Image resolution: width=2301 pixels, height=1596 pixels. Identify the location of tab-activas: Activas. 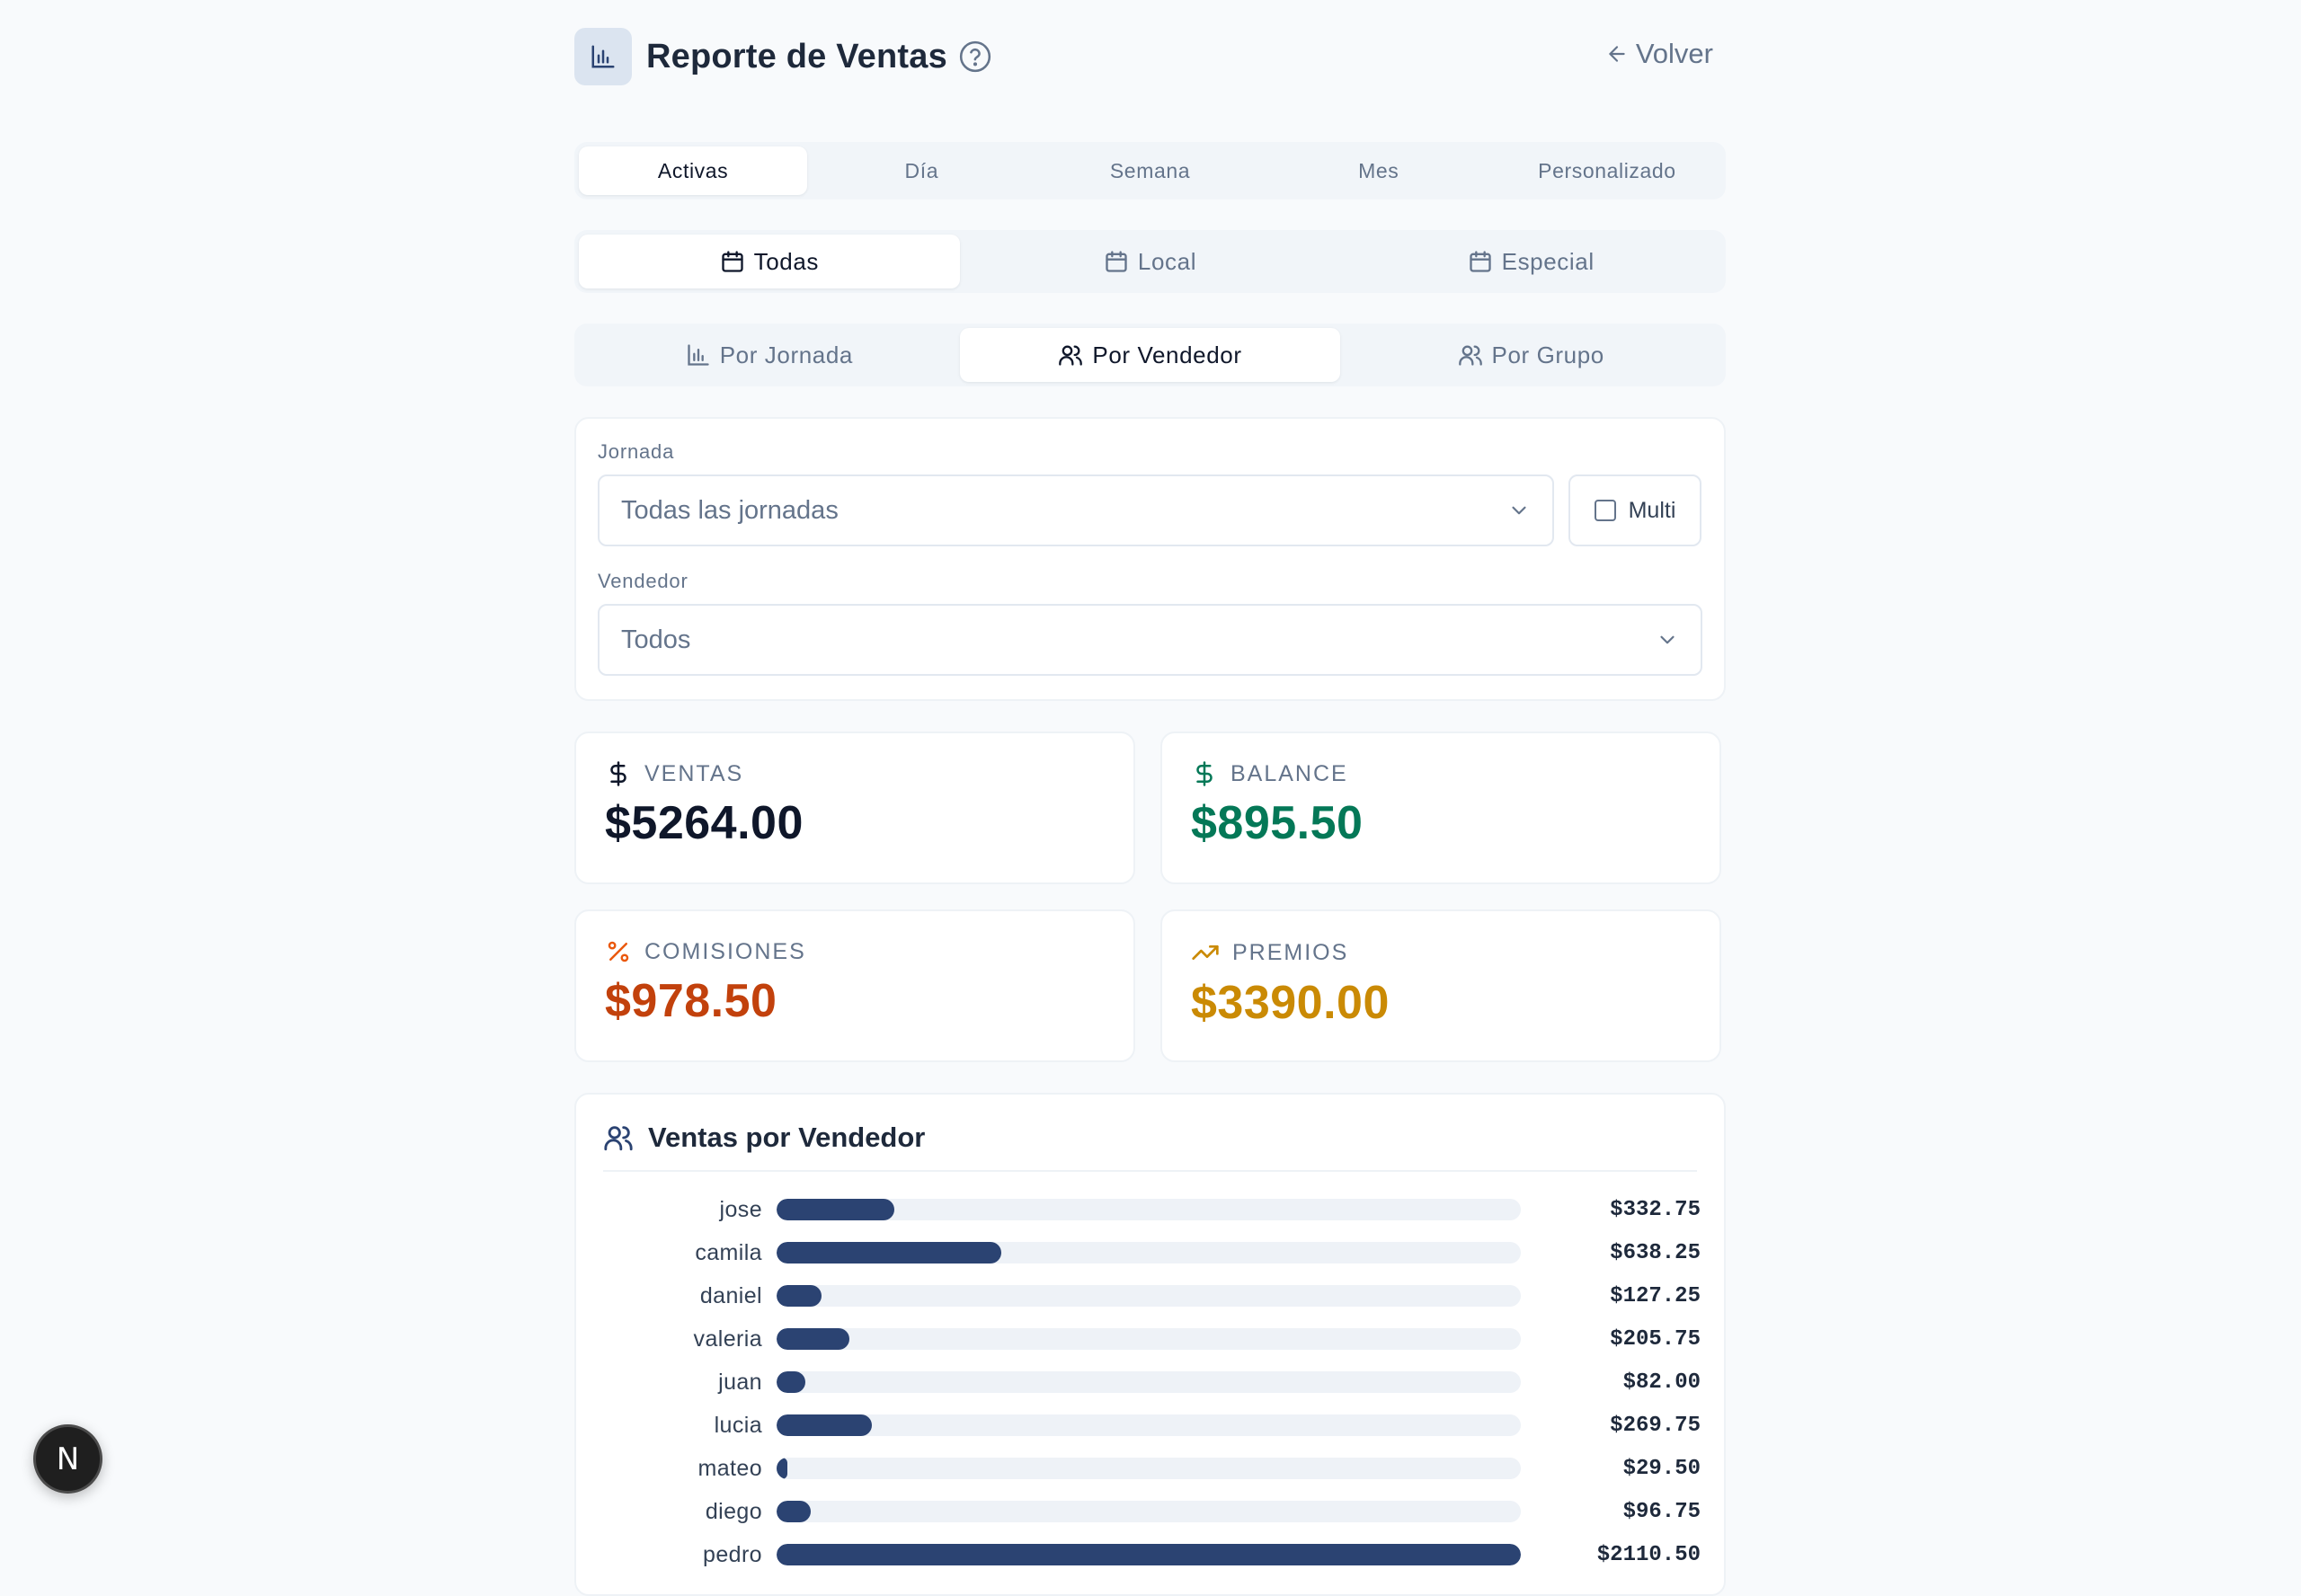
(693, 170).